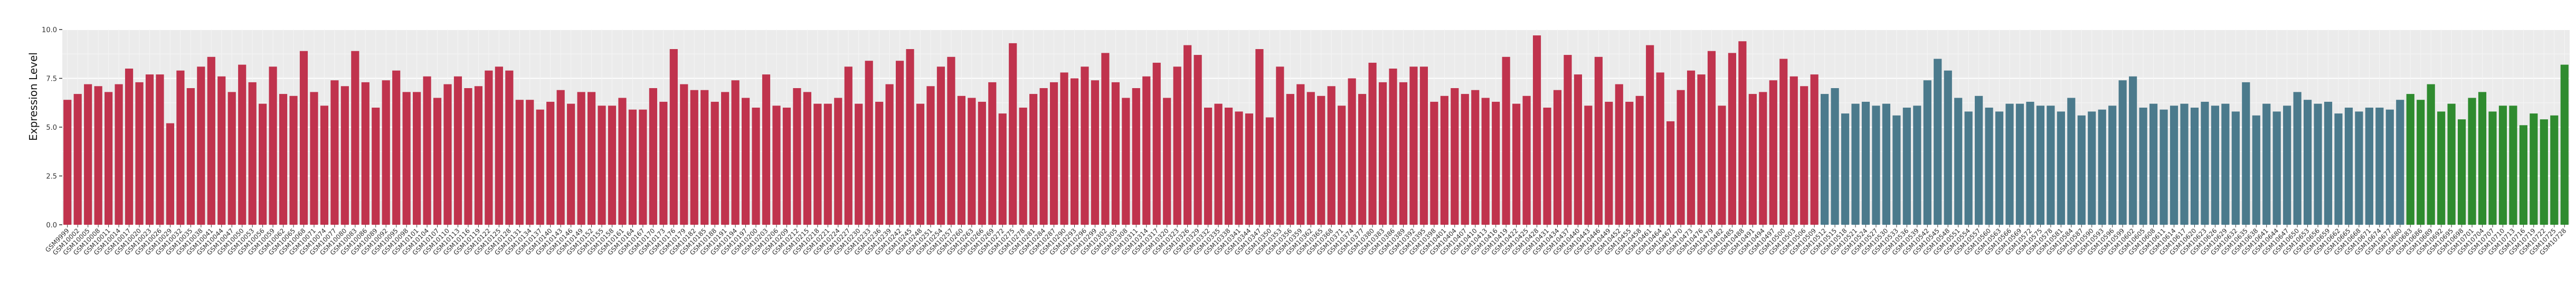  What do you see at coordinates (51, 226) in the screenshot?
I see `y-tick-label: 0.0` at bounding box center [51, 226].